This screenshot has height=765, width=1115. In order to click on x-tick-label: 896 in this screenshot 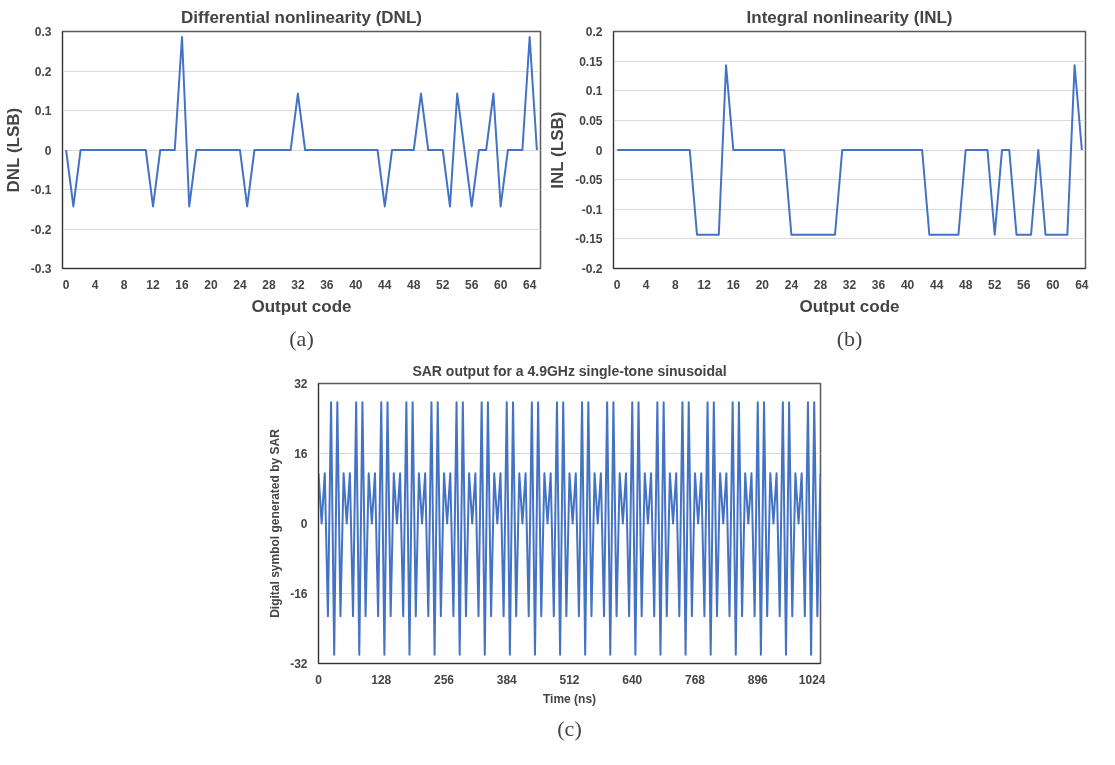, I will do `click(758, 679)`.